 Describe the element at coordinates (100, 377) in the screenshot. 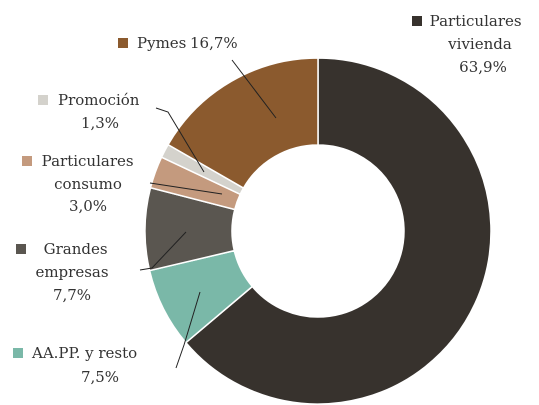

I see `value-label: 7,5%` at that location.